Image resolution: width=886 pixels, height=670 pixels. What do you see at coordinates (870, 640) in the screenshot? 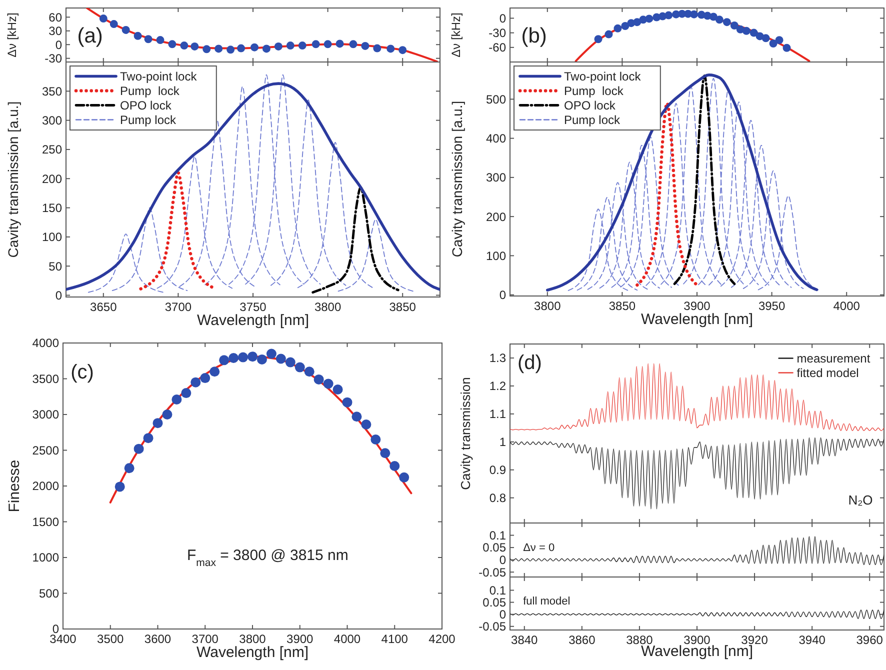
I see `x-tick-label: 3960` at bounding box center [870, 640].